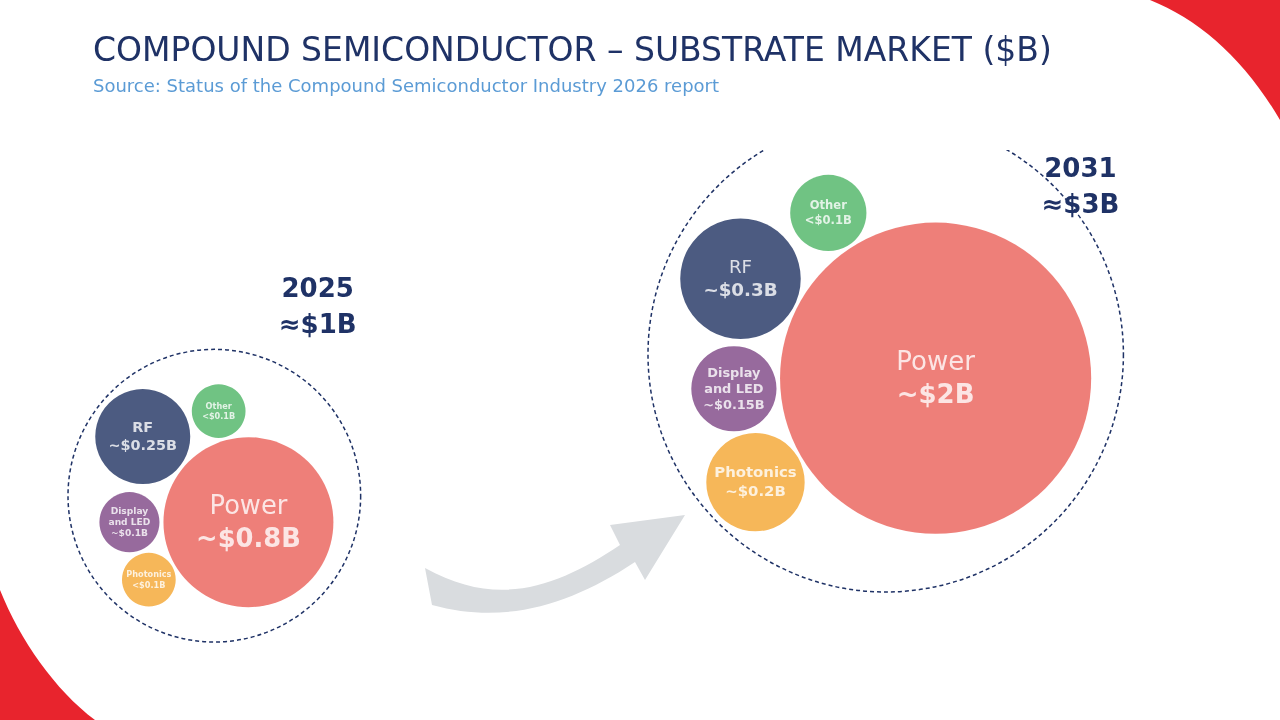 This screenshot has height=720, width=1280. Describe the element at coordinates (317, 324) in the screenshot. I see `text: ≈$1B` at that location.